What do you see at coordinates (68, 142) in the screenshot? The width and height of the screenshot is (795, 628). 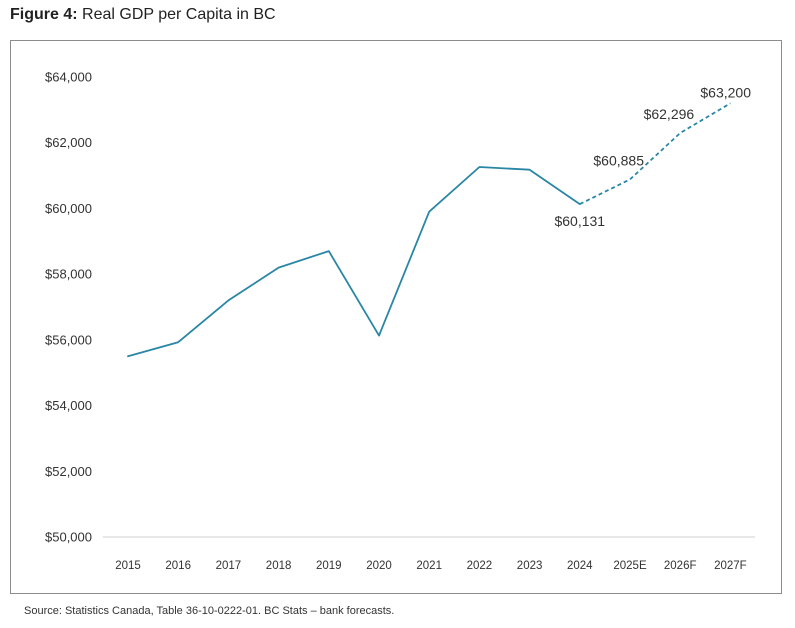 I see `y-tick-label: $62,000` at bounding box center [68, 142].